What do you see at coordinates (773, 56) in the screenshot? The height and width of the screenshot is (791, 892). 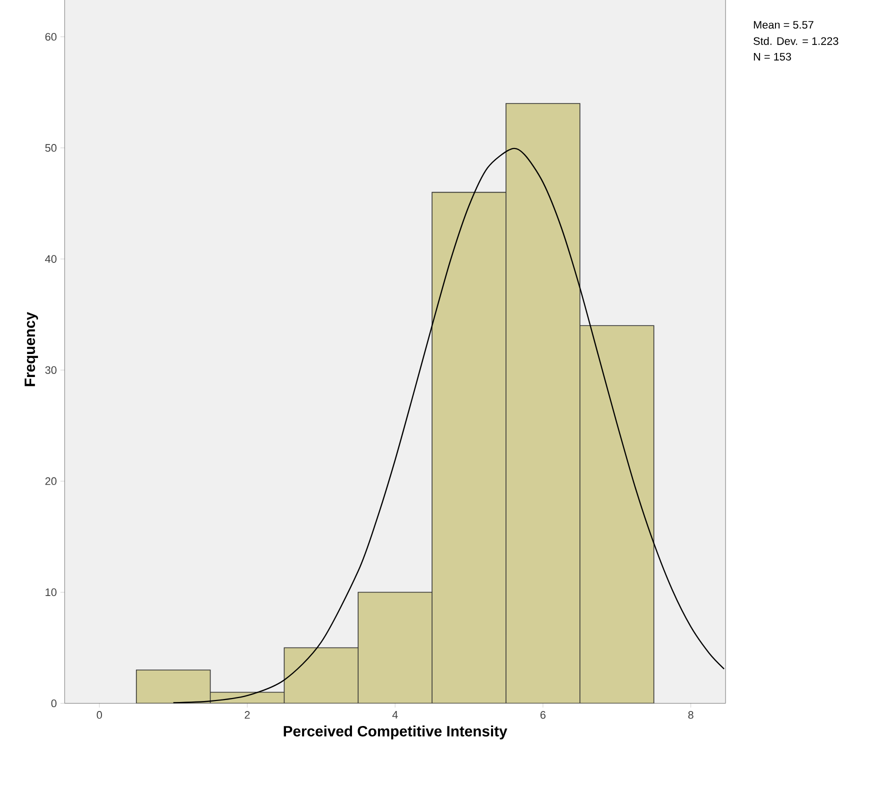 I see `text: N = 153` at bounding box center [773, 56].